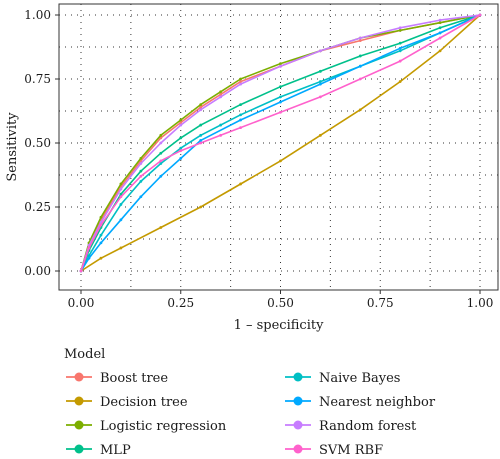  I want to click on x-tick-label: 0.75, so click(380, 303).